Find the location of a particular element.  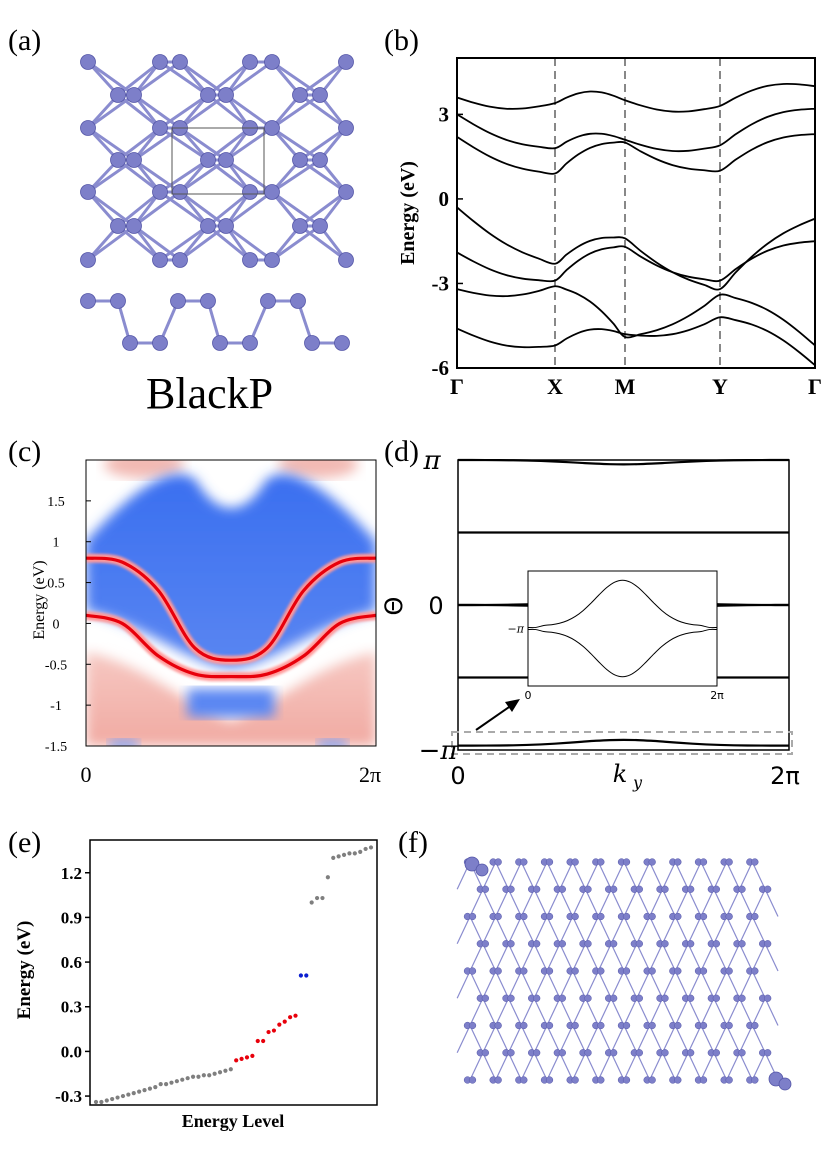

panel-label-b: (b) is located at coordinates (401, 40).